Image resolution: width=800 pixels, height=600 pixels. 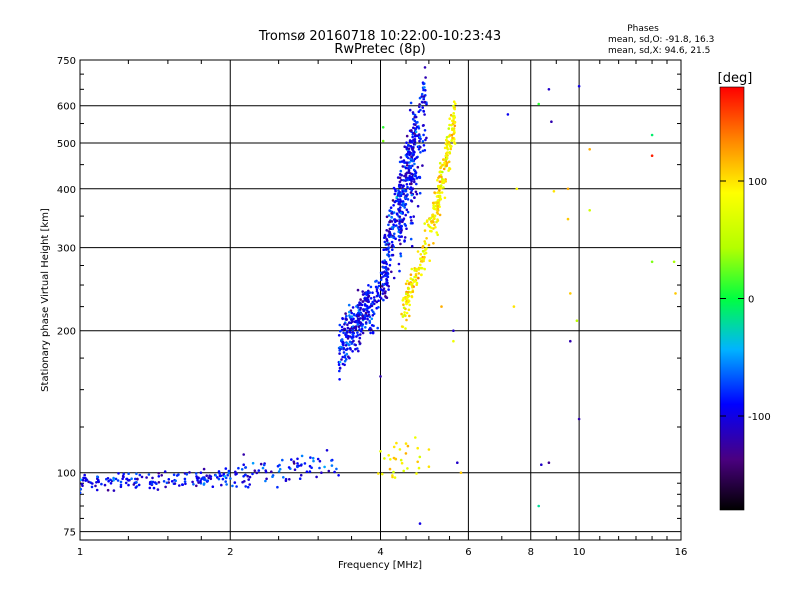 What do you see at coordinates (380, 565) in the screenshot?
I see `x-axis-label: Frequency [MHz]` at bounding box center [380, 565].